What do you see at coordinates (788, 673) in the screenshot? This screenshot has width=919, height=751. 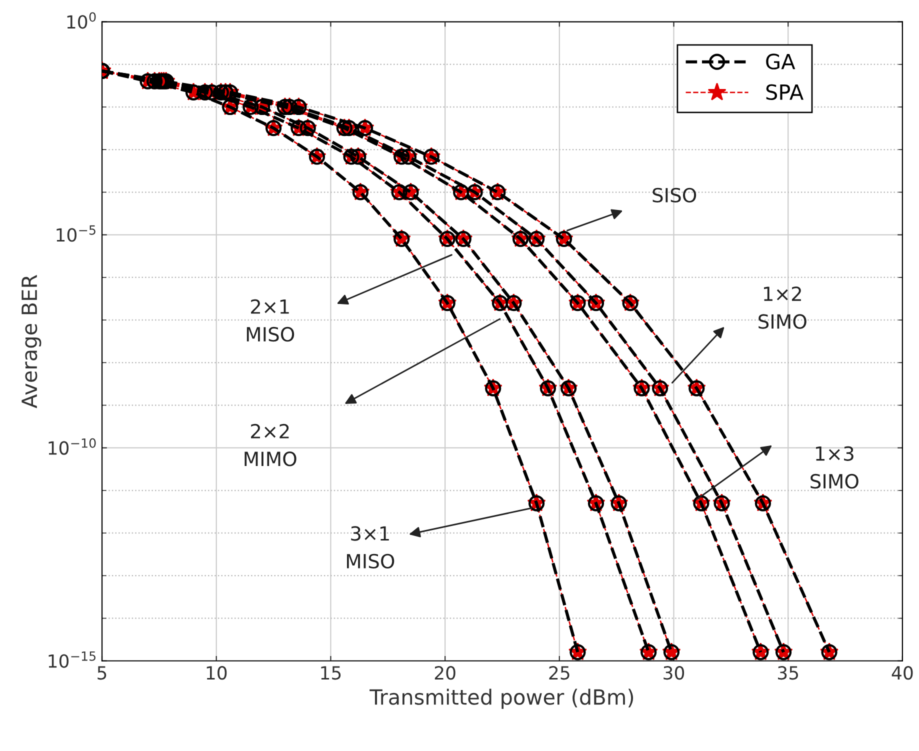 I see `x-tick-label: 35` at bounding box center [788, 673].